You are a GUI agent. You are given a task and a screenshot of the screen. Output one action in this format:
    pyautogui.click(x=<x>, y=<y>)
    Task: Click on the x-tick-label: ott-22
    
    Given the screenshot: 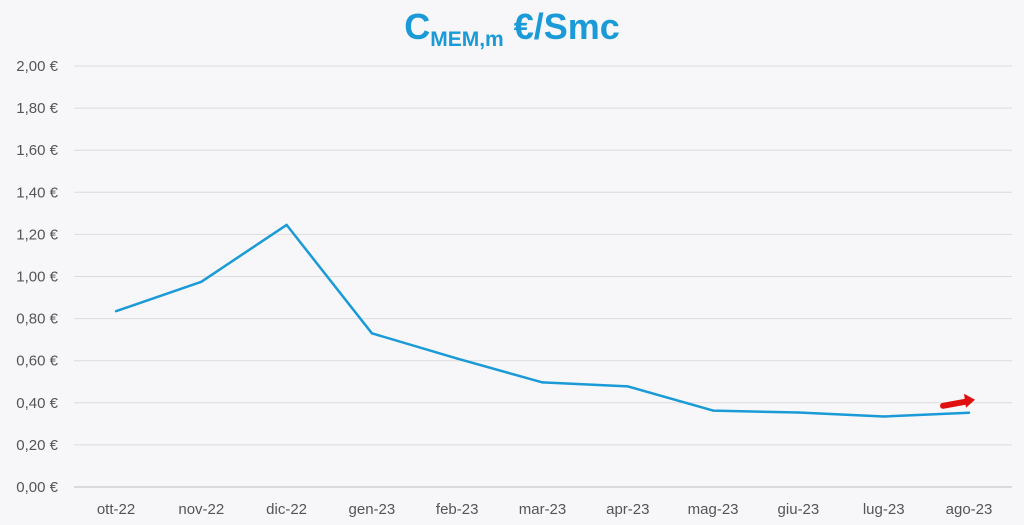 What is the action you would take?
    pyautogui.click(x=116, y=509)
    